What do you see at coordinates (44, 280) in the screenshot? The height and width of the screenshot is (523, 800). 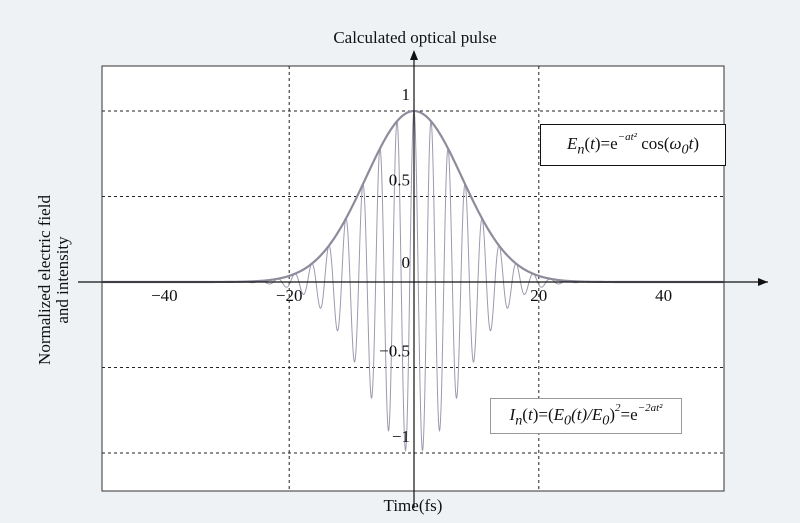 I see `y-axis-label-line-1: Normalized electric field` at bounding box center [44, 280].